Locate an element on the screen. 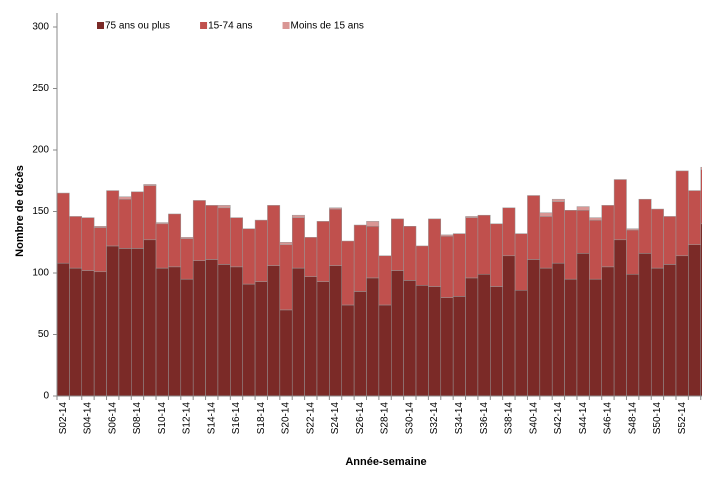 The image size is (702, 477). x-tick-label: S02-14 is located at coordinates (63, 418).